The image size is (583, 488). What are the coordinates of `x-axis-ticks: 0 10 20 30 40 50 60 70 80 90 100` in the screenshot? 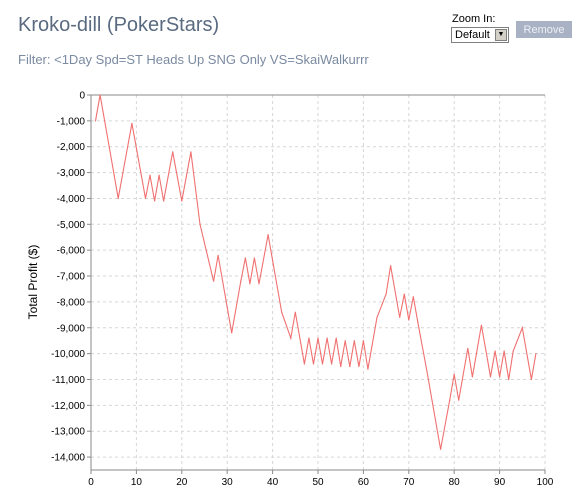 It's located at (321, 479).